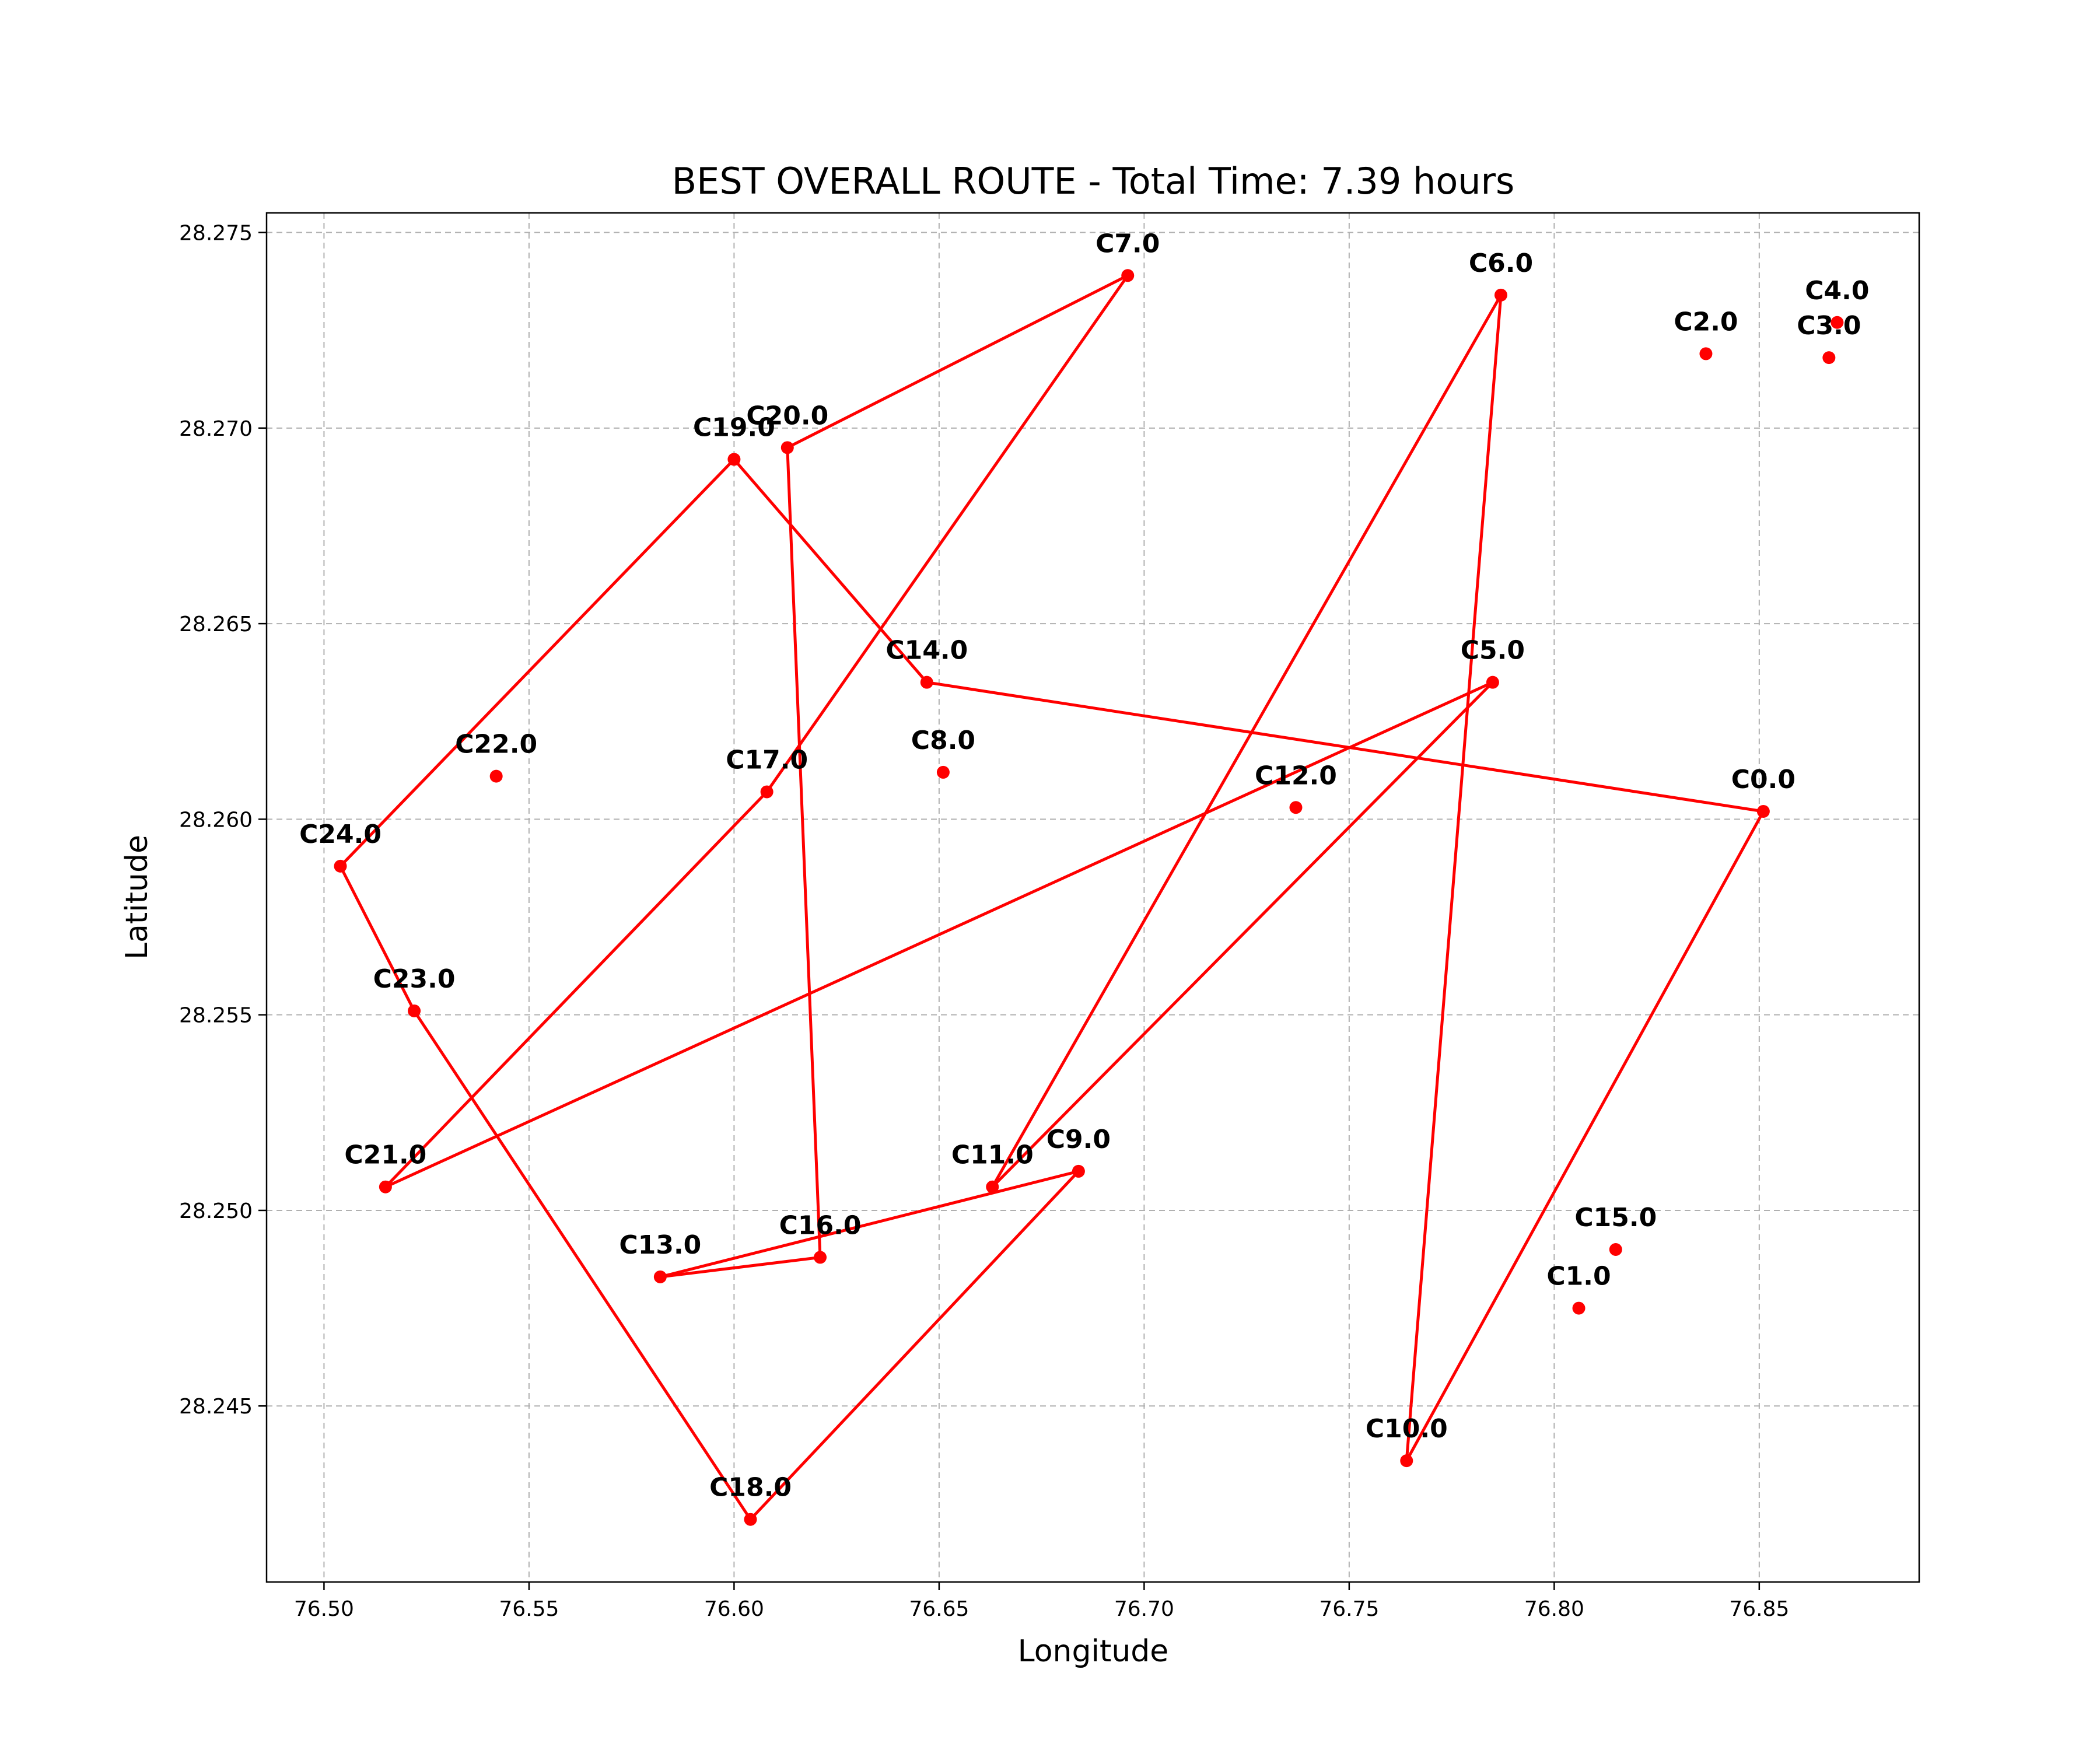 The height and width of the screenshot is (1750, 2100). I want to click on point-label: C12.0, so click(1296, 775).